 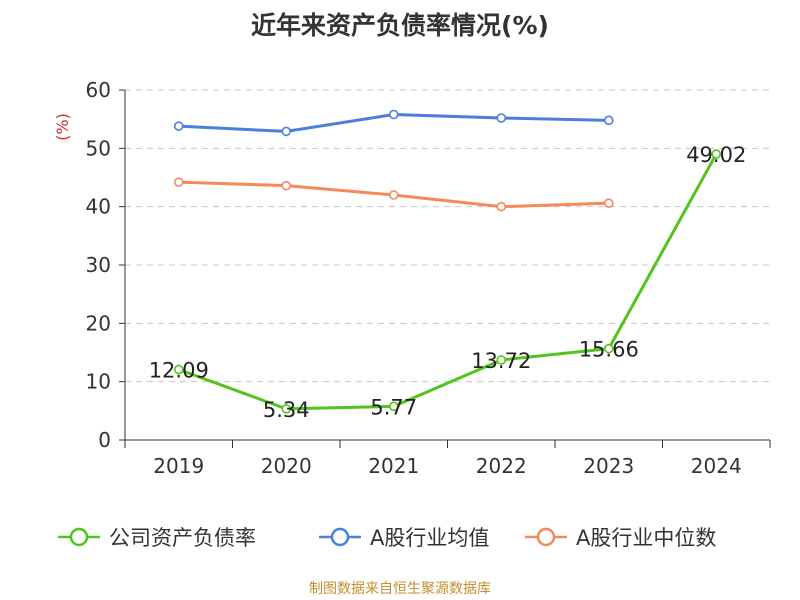 I want to click on data-label: 5.34, so click(x=286, y=410).